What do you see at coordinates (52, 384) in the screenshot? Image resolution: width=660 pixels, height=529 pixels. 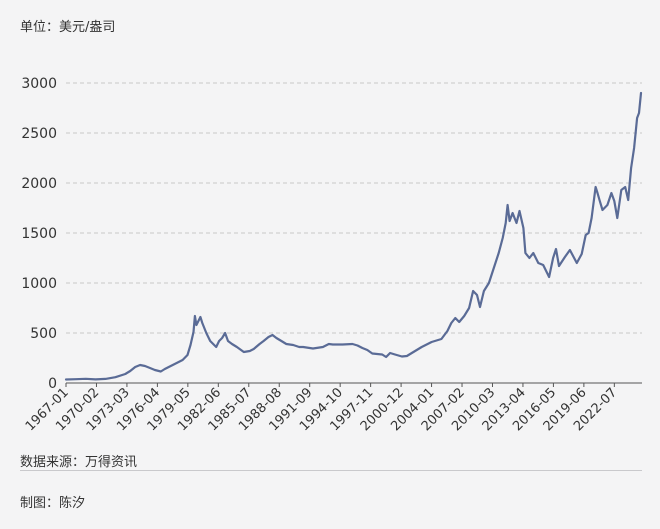 I see `y-tick-label: 0` at bounding box center [52, 384].